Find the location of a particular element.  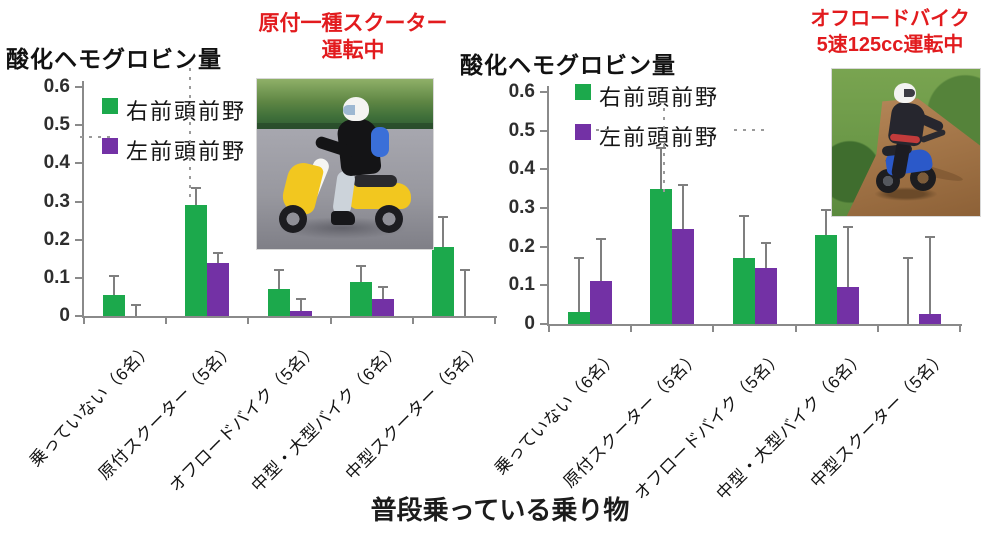

category-label: 中型・大型バイク（6名） is located at coordinates (790, 425).